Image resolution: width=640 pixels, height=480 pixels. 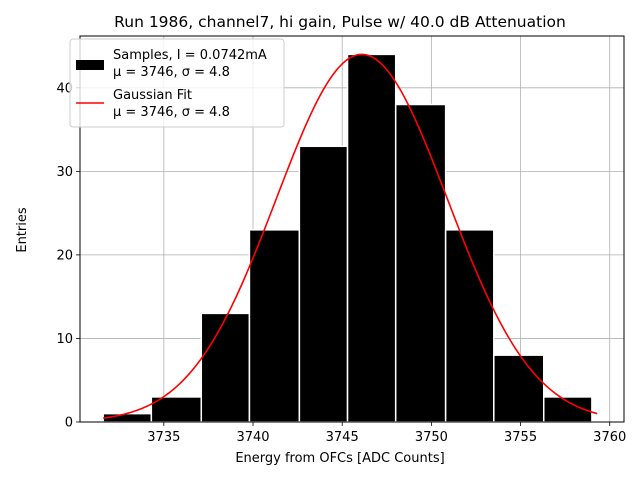 I want to click on x-tick-label: 3750, so click(x=431, y=437).